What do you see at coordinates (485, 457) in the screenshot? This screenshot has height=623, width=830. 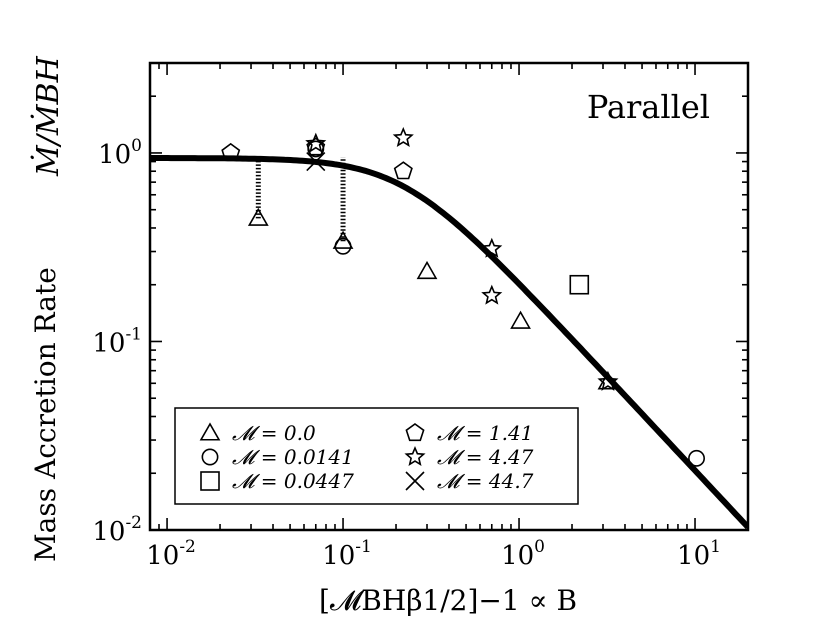 I see `legend-label-4: 𝓜 = 4.47` at bounding box center [485, 457].